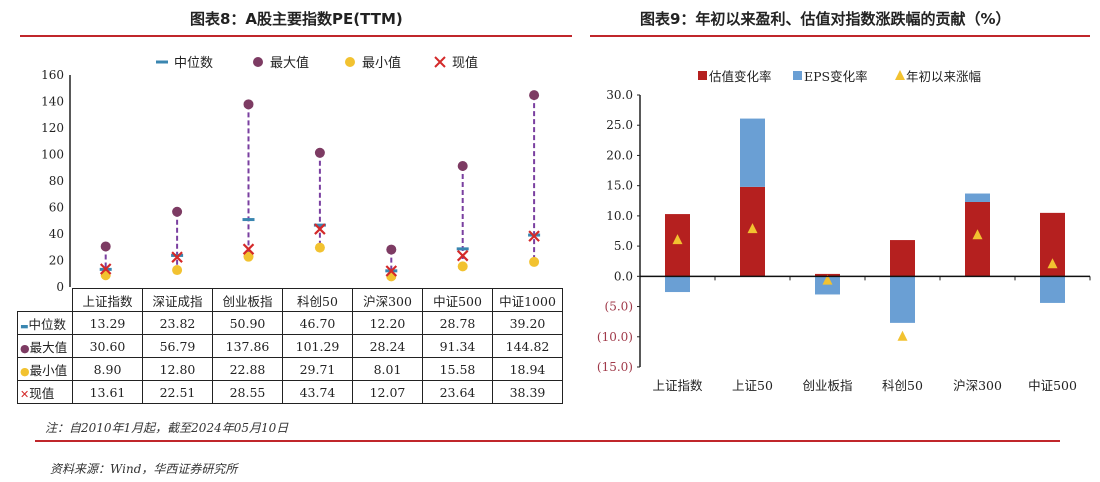  Describe the element at coordinates (52, 102) in the screenshot. I see `y-tick-label: 140` at that location.